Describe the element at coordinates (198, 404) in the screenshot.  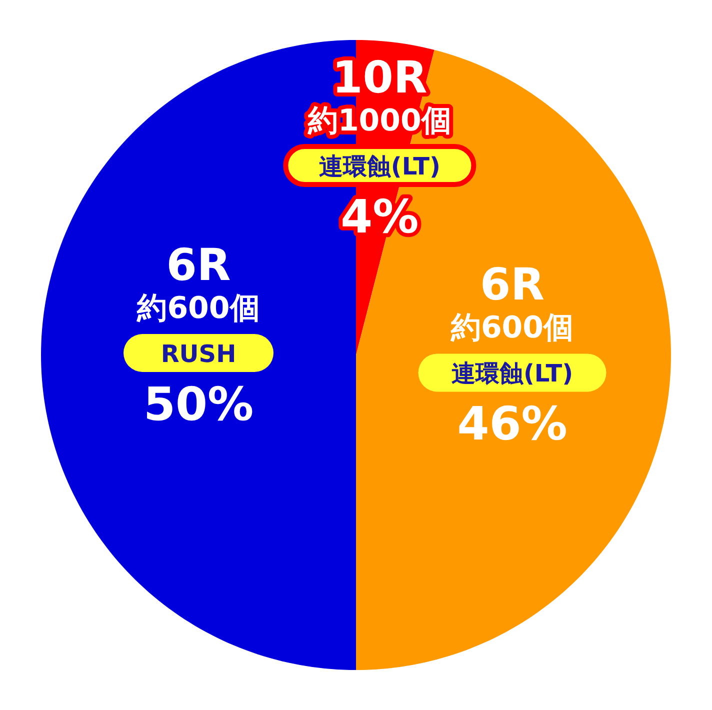
I see `data-label: 50%` at that location.